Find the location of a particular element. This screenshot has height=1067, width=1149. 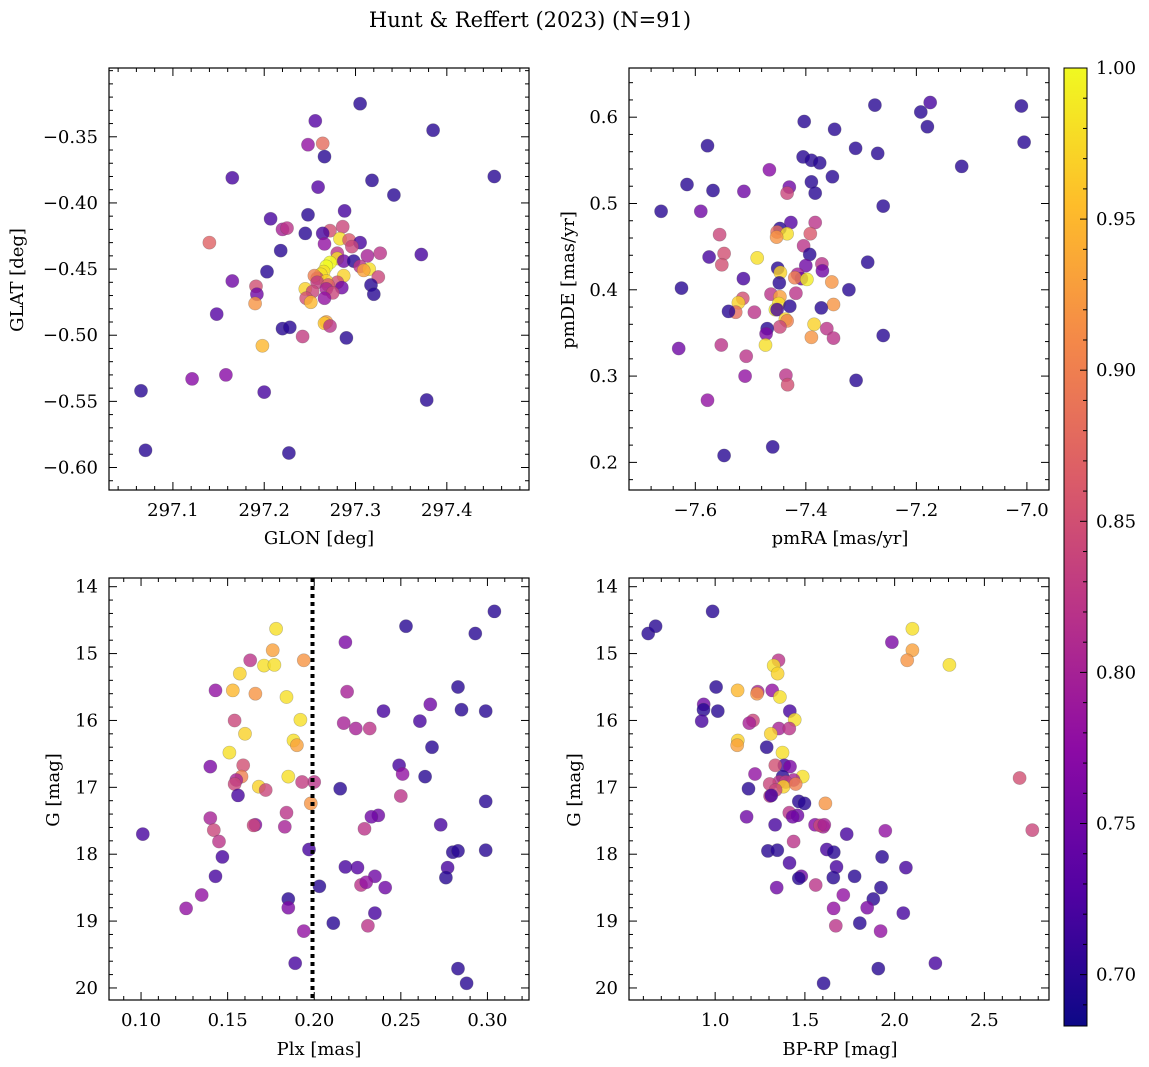

x-tick-label: 0.30 is located at coordinates (487, 1020).